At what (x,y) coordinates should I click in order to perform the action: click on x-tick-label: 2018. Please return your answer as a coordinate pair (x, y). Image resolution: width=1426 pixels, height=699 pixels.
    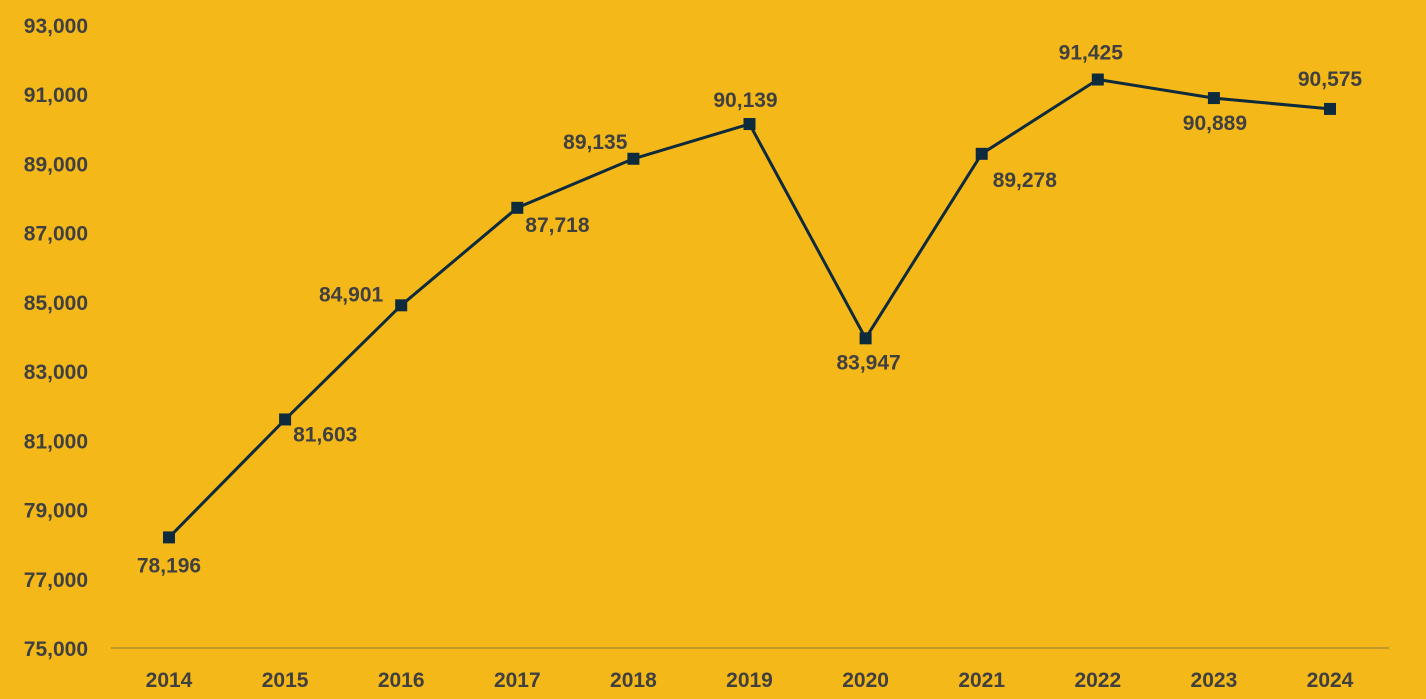
    Looking at the image, I should click on (633, 680).